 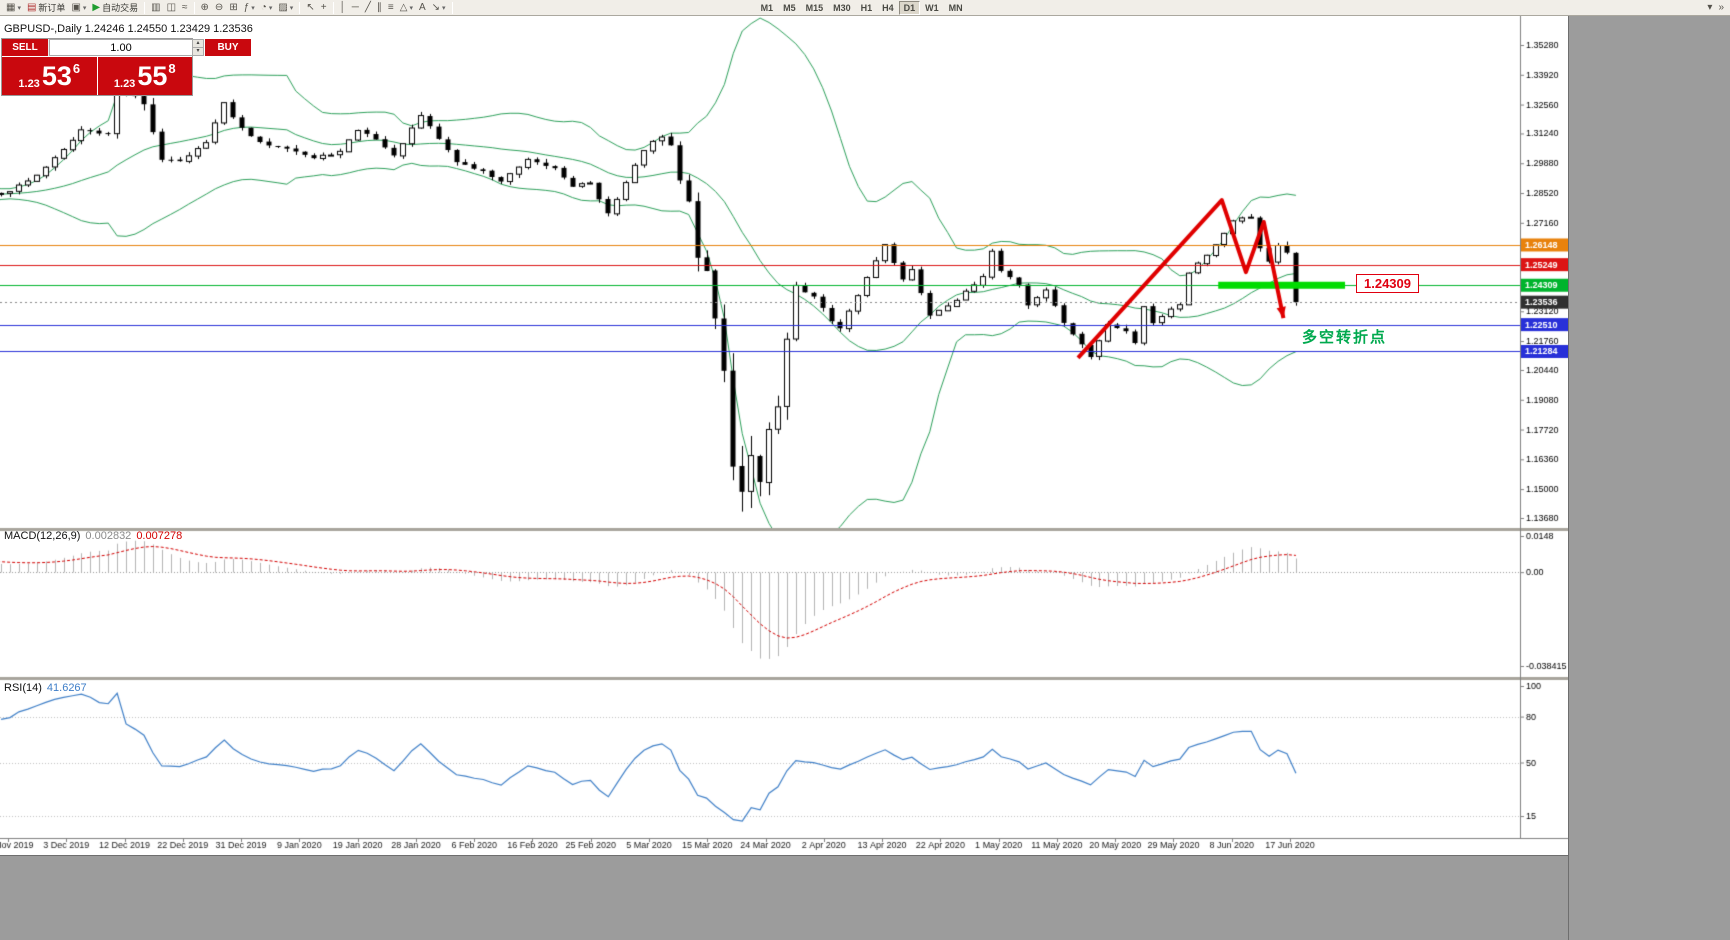 I want to click on fibonacci-button: ≡, so click(x=391, y=8).